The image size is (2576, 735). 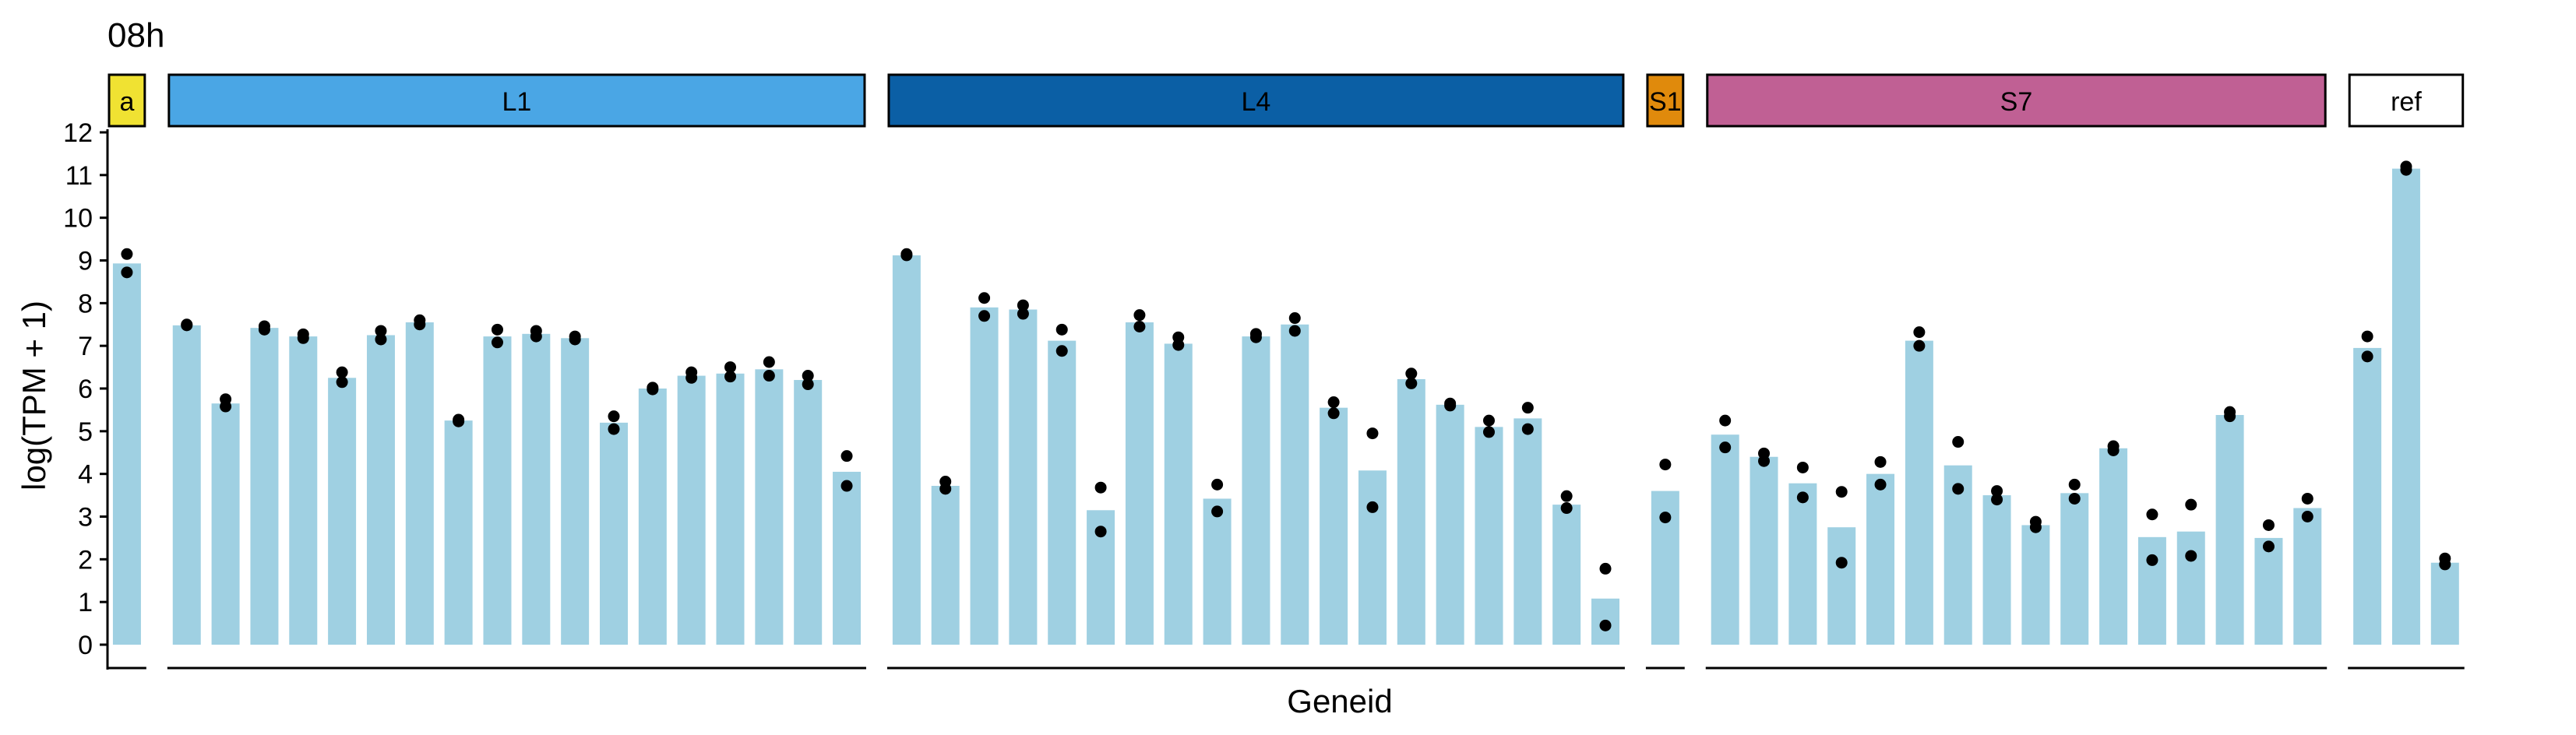 I want to click on y-tick-label: 9, so click(x=85, y=261).